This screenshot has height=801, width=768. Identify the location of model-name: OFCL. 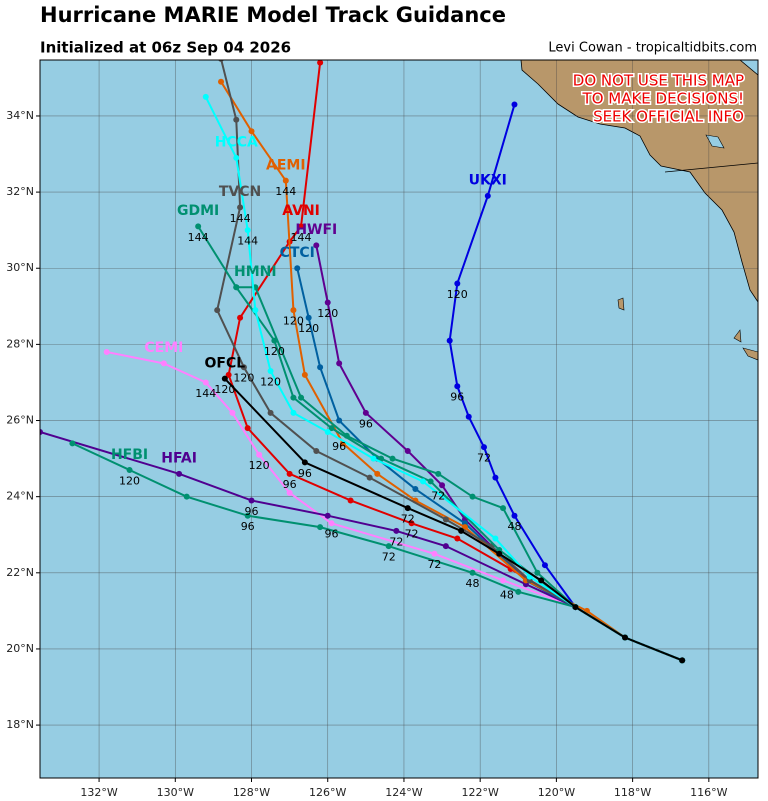
(224, 363).